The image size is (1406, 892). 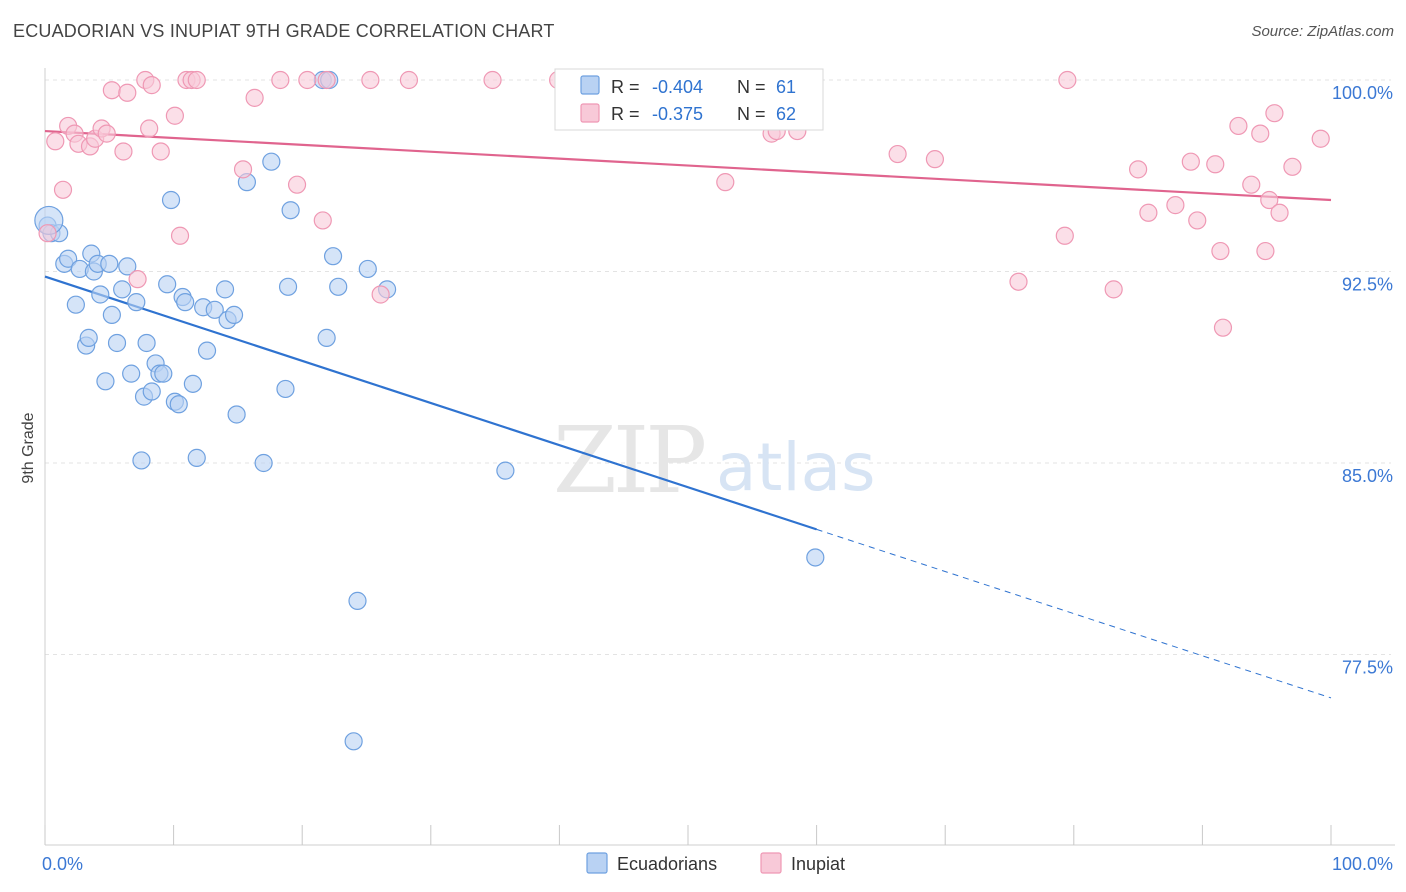 What do you see at coordinates (1362, 864) in the screenshot?
I see `x-tick-label-1: 100.0%` at bounding box center [1362, 864].